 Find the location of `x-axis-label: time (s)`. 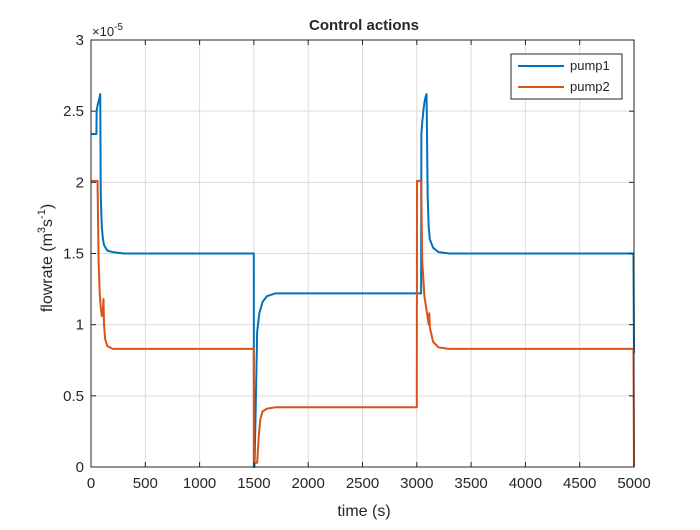

x-axis-label: time (s) is located at coordinates (363, 511).